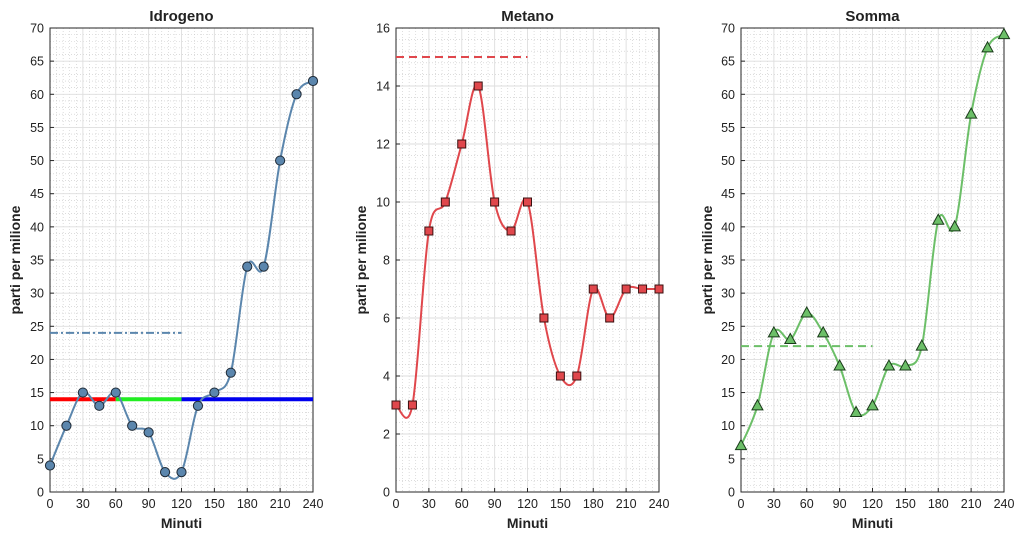 Image resolution: width=1024 pixels, height=540 pixels. I want to click on y-tick-label: 15, so click(728, 393).